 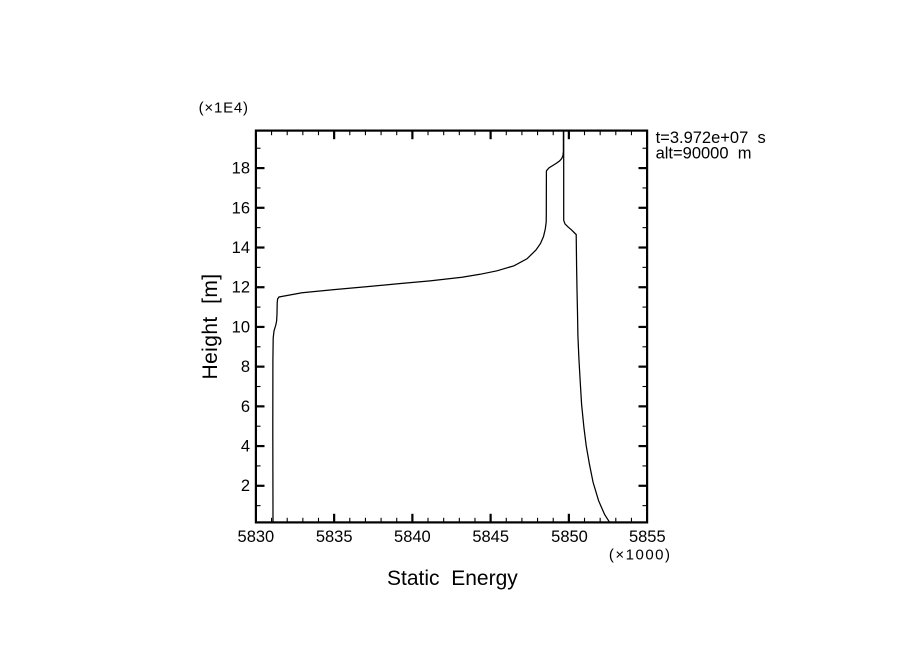 What do you see at coordinates (210, 327) in the screenshot?
I see `svg-text: Height [m]` at bounding box center [210, 327].